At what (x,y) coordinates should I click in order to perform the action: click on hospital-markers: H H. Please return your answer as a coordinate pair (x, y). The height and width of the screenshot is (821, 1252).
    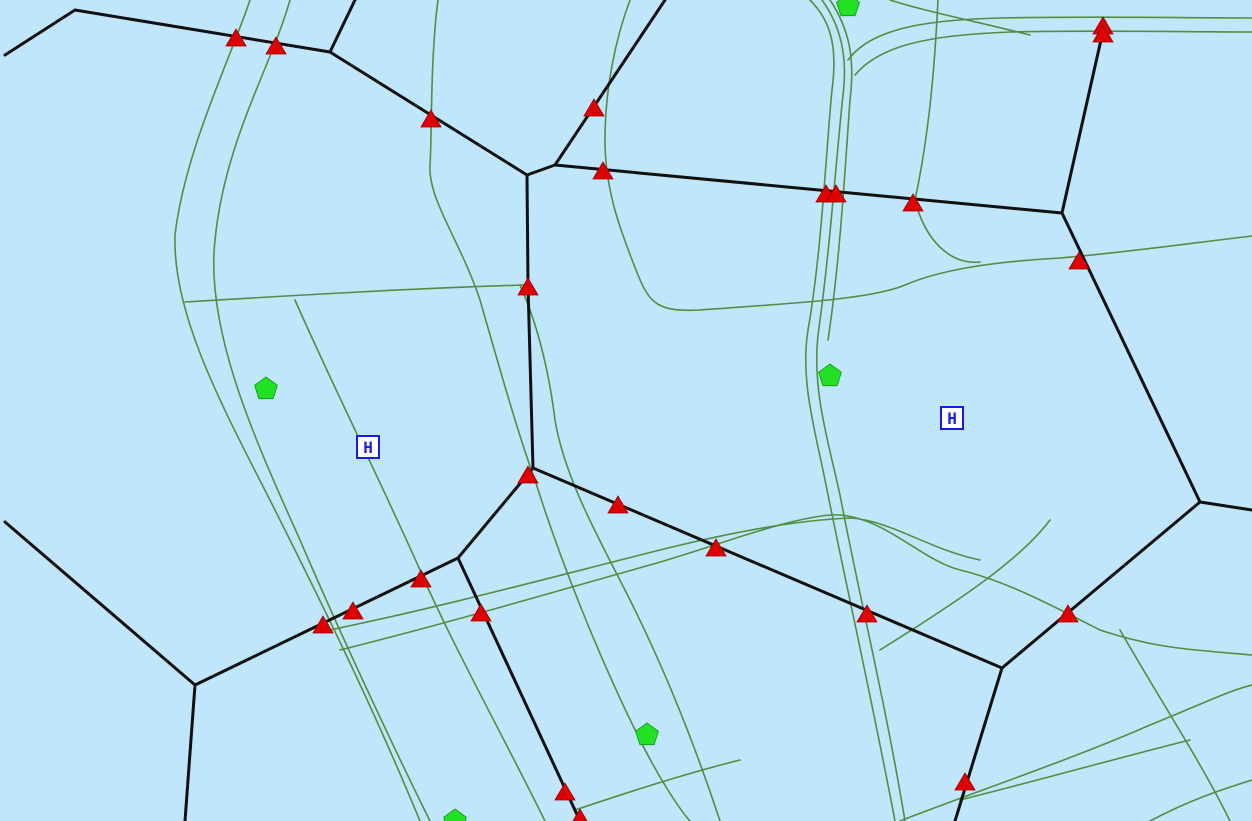
    Looking at the image, I should click on (660, 432).